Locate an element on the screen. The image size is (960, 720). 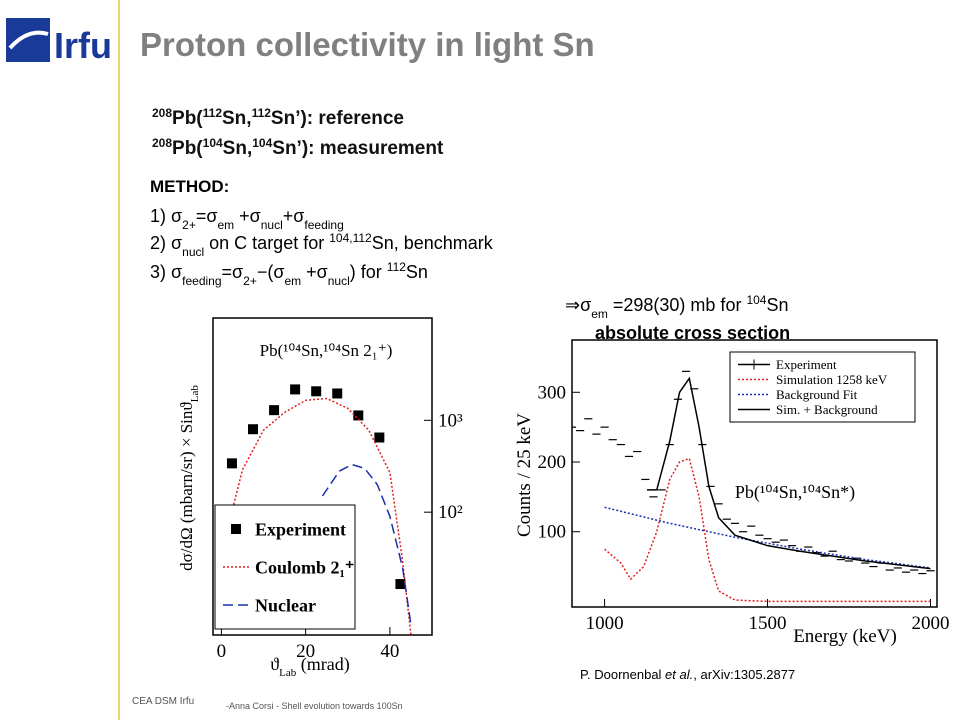
x-tick-label: 1000 is located at coordinates (605, 623).